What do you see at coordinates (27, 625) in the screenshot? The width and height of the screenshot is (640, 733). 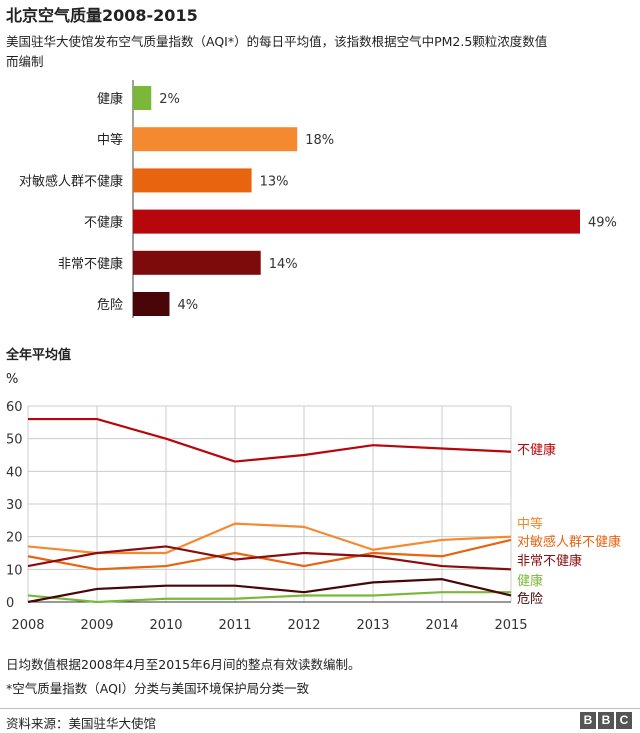 I see `x-tick-label: 2008` at bounding box center [27, 625].